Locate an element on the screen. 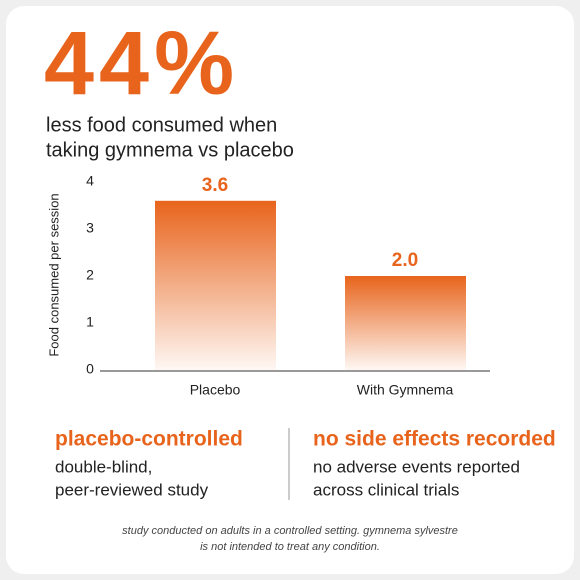  subtitle: less food consumed when is located at coordinates (161, 125).